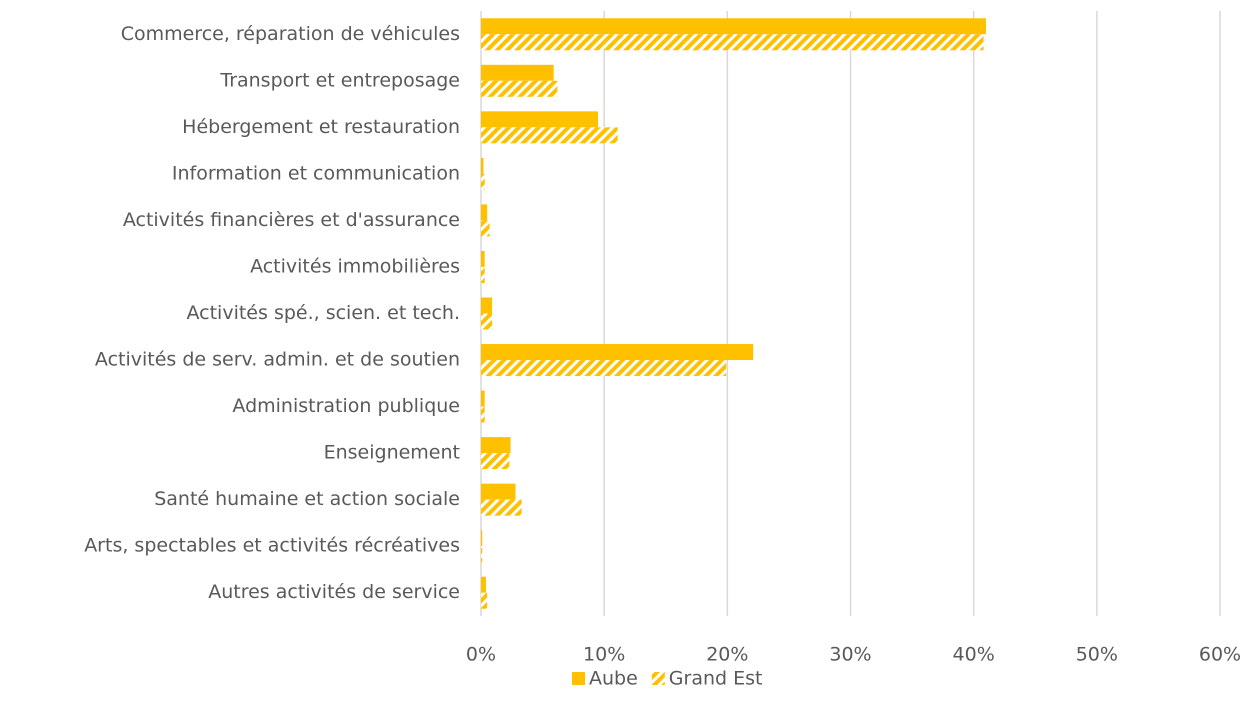 The image size is (1247, 719). Describe the element at coordinates (291, 220) in the screenshot. I see `y-tick-label: Activités financières et d'assurance` at that location.